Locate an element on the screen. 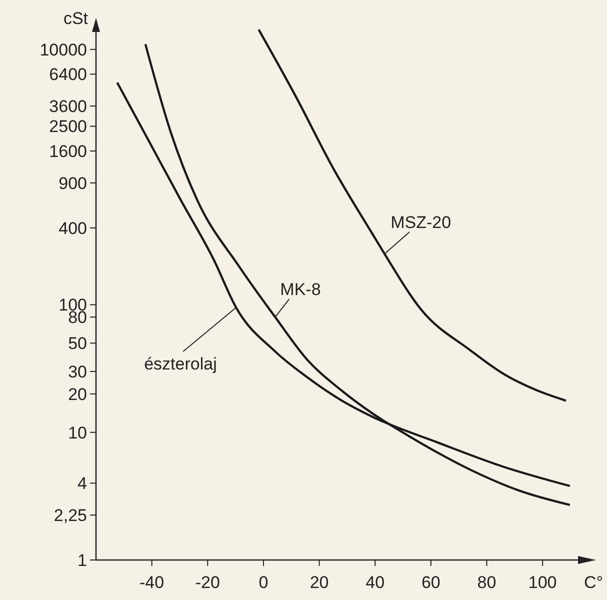 This screenshot has width=607, height=600. x-tick-label: 60 is located at coordinates (430, 582).